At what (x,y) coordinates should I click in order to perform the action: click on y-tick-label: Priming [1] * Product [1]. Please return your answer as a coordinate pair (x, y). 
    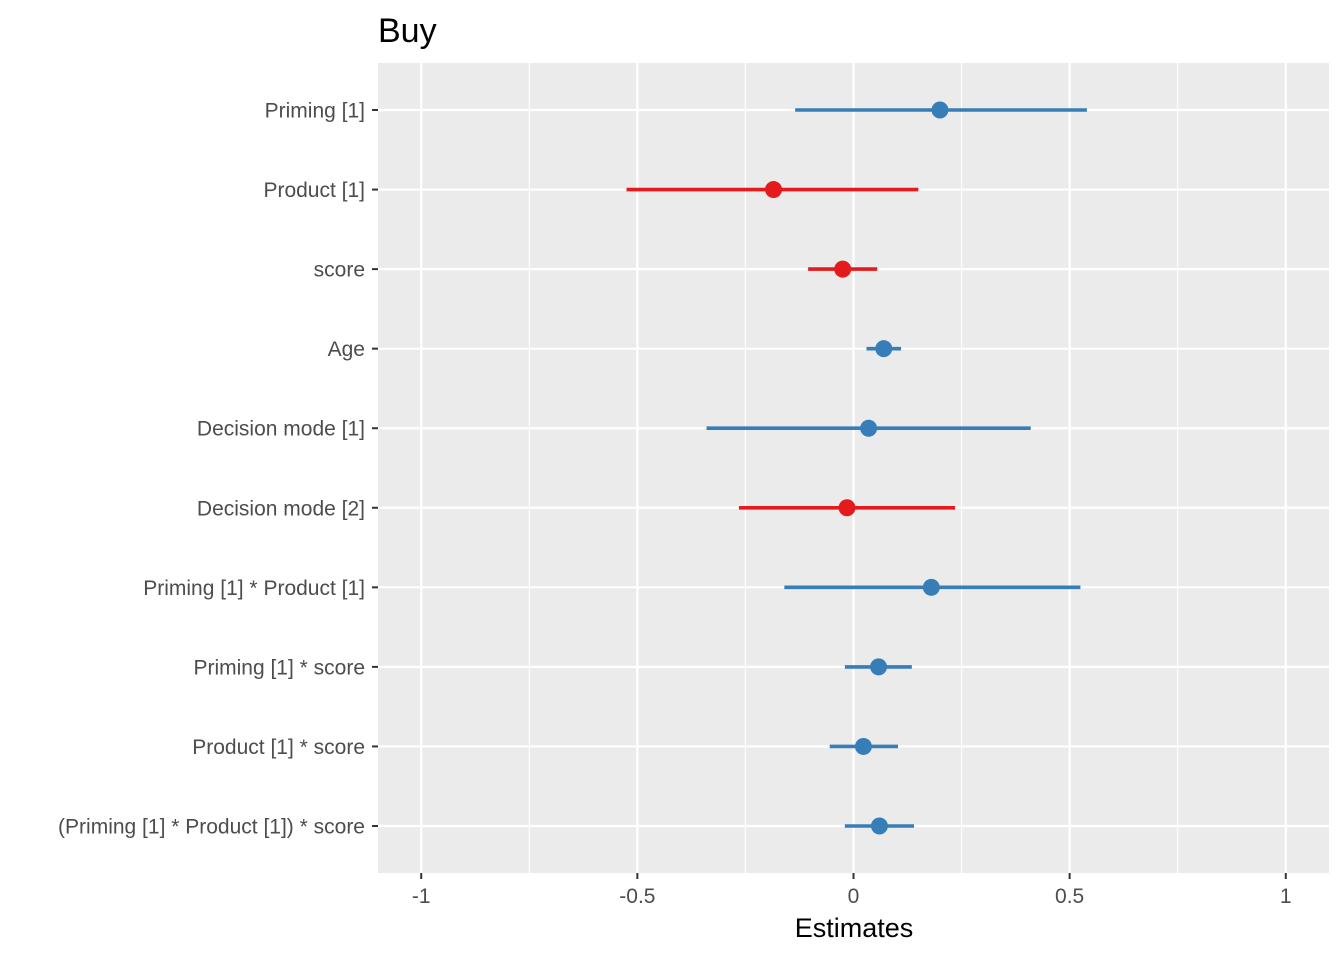
    Looking at the image, I should click on (254, 588).